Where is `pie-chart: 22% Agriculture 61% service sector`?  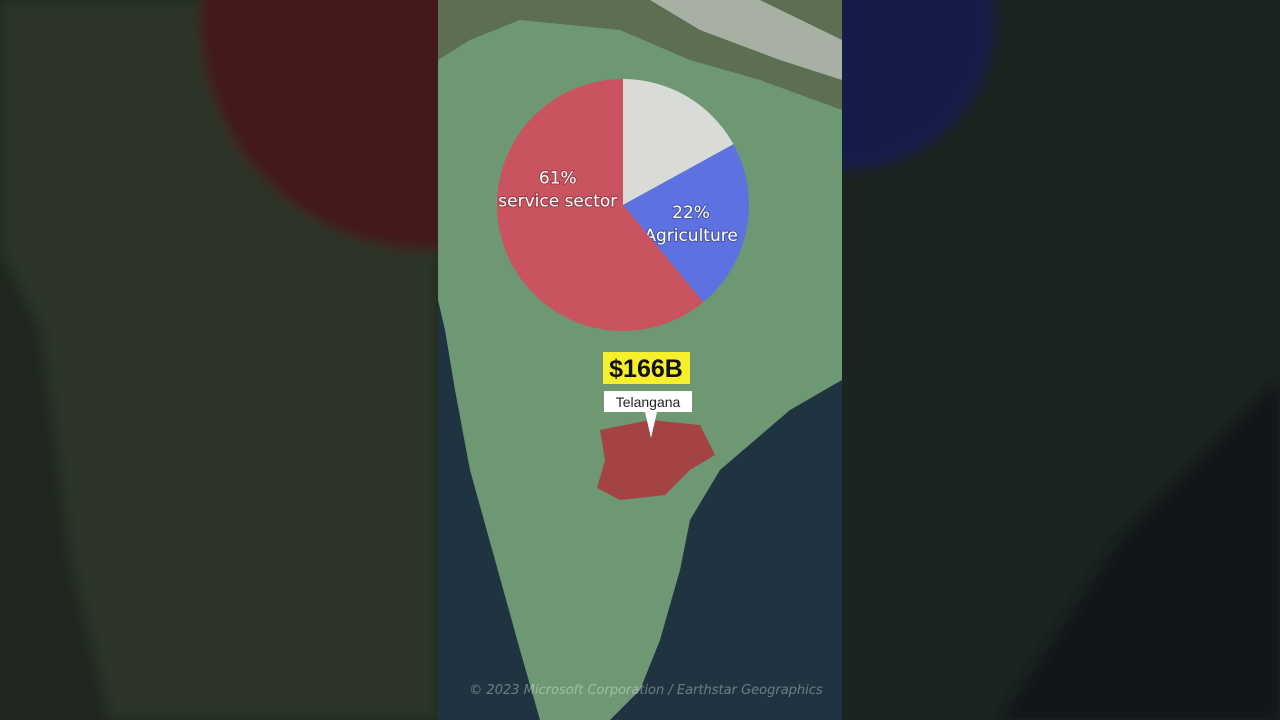
pie-chart: 22% Agriculture 61% service sector is located at coordinates (623, 205).